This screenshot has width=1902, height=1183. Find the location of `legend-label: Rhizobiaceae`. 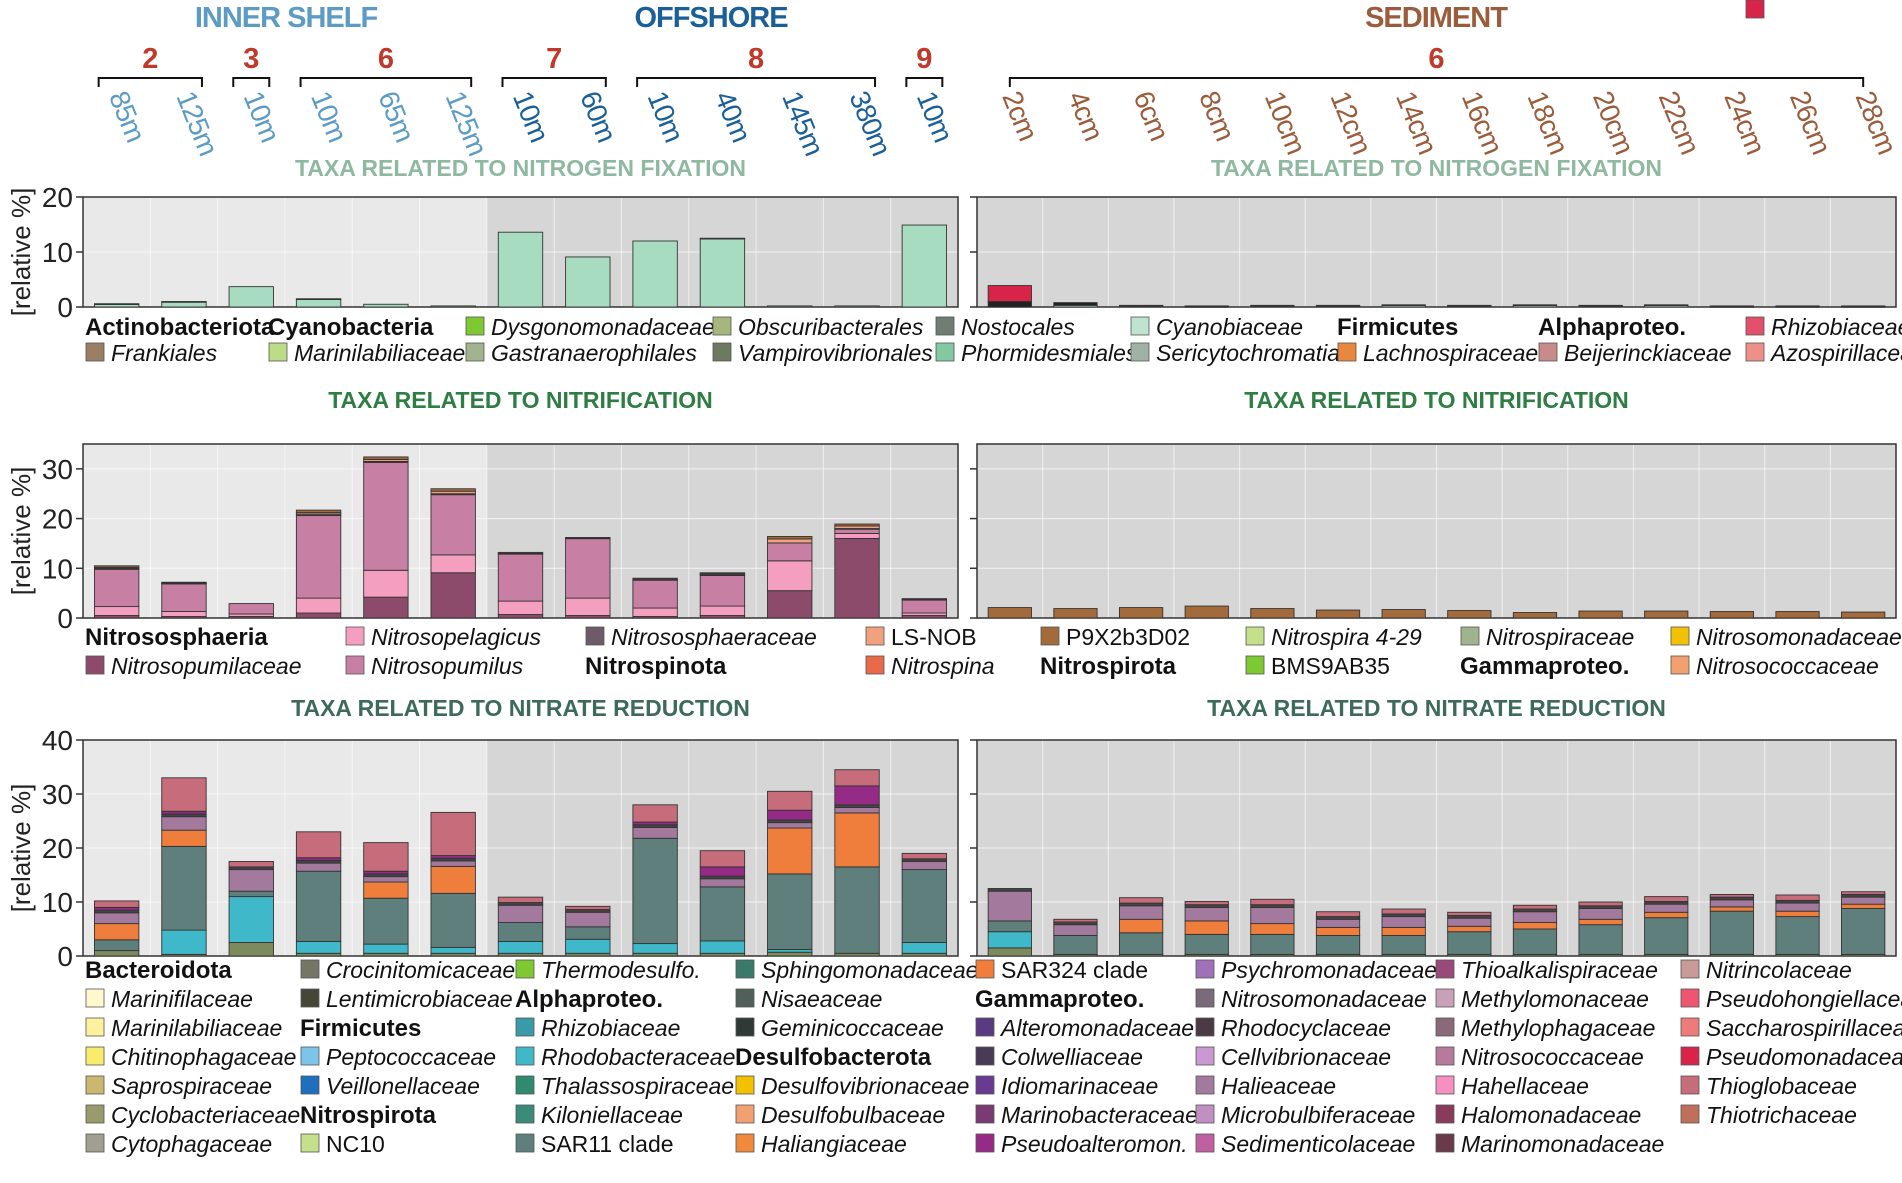

legend-label: Rhizobiaceae is located at coordinates (1836, 327).